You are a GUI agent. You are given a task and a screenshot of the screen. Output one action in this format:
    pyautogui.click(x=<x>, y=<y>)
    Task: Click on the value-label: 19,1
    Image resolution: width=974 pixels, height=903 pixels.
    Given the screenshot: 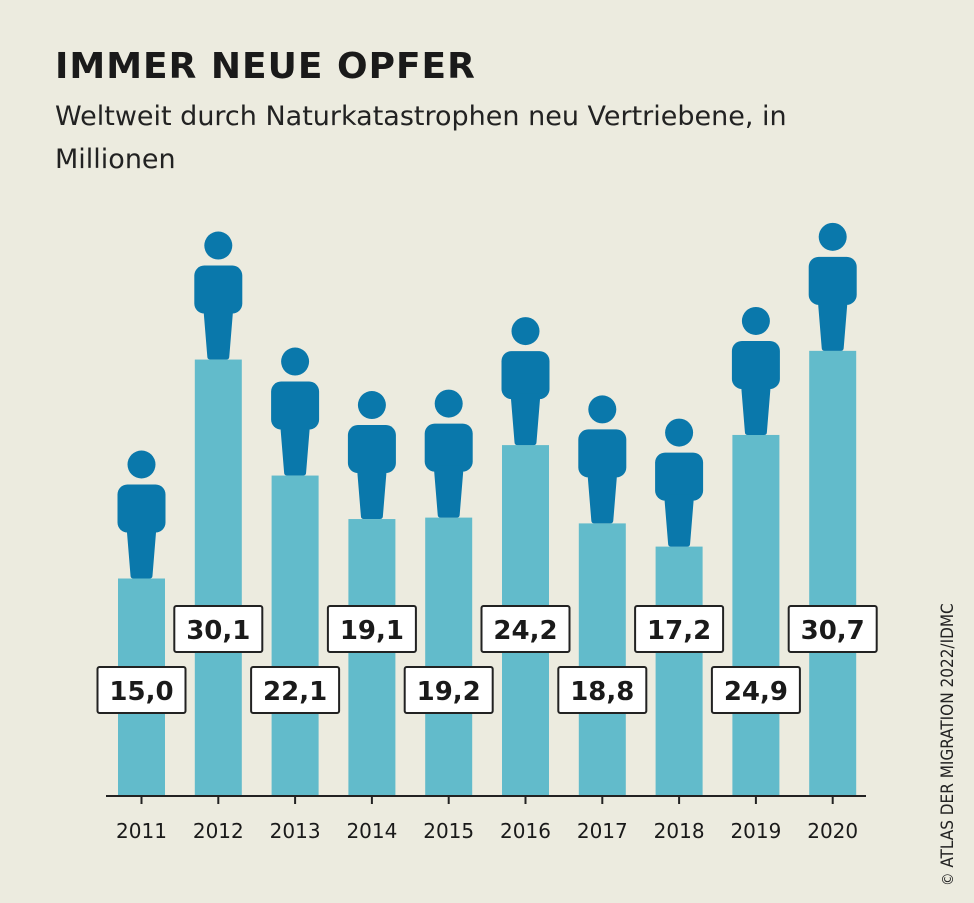 What is the action you would take?
    pyautogui.click(x=372, y=631)
    